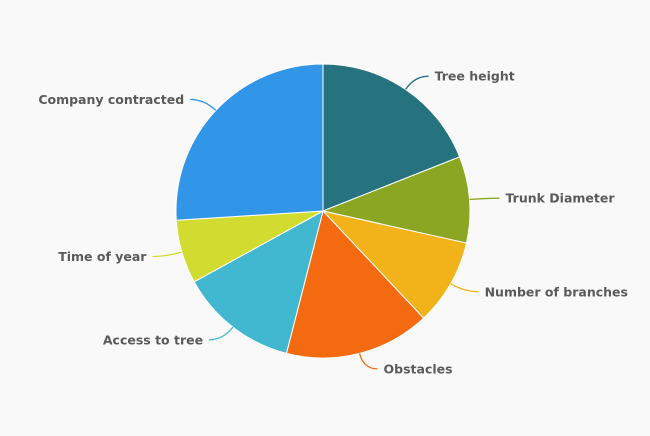 The image size is (650, 436). I want to click on pie-slice-label: Number of branches, so click(556, 291).